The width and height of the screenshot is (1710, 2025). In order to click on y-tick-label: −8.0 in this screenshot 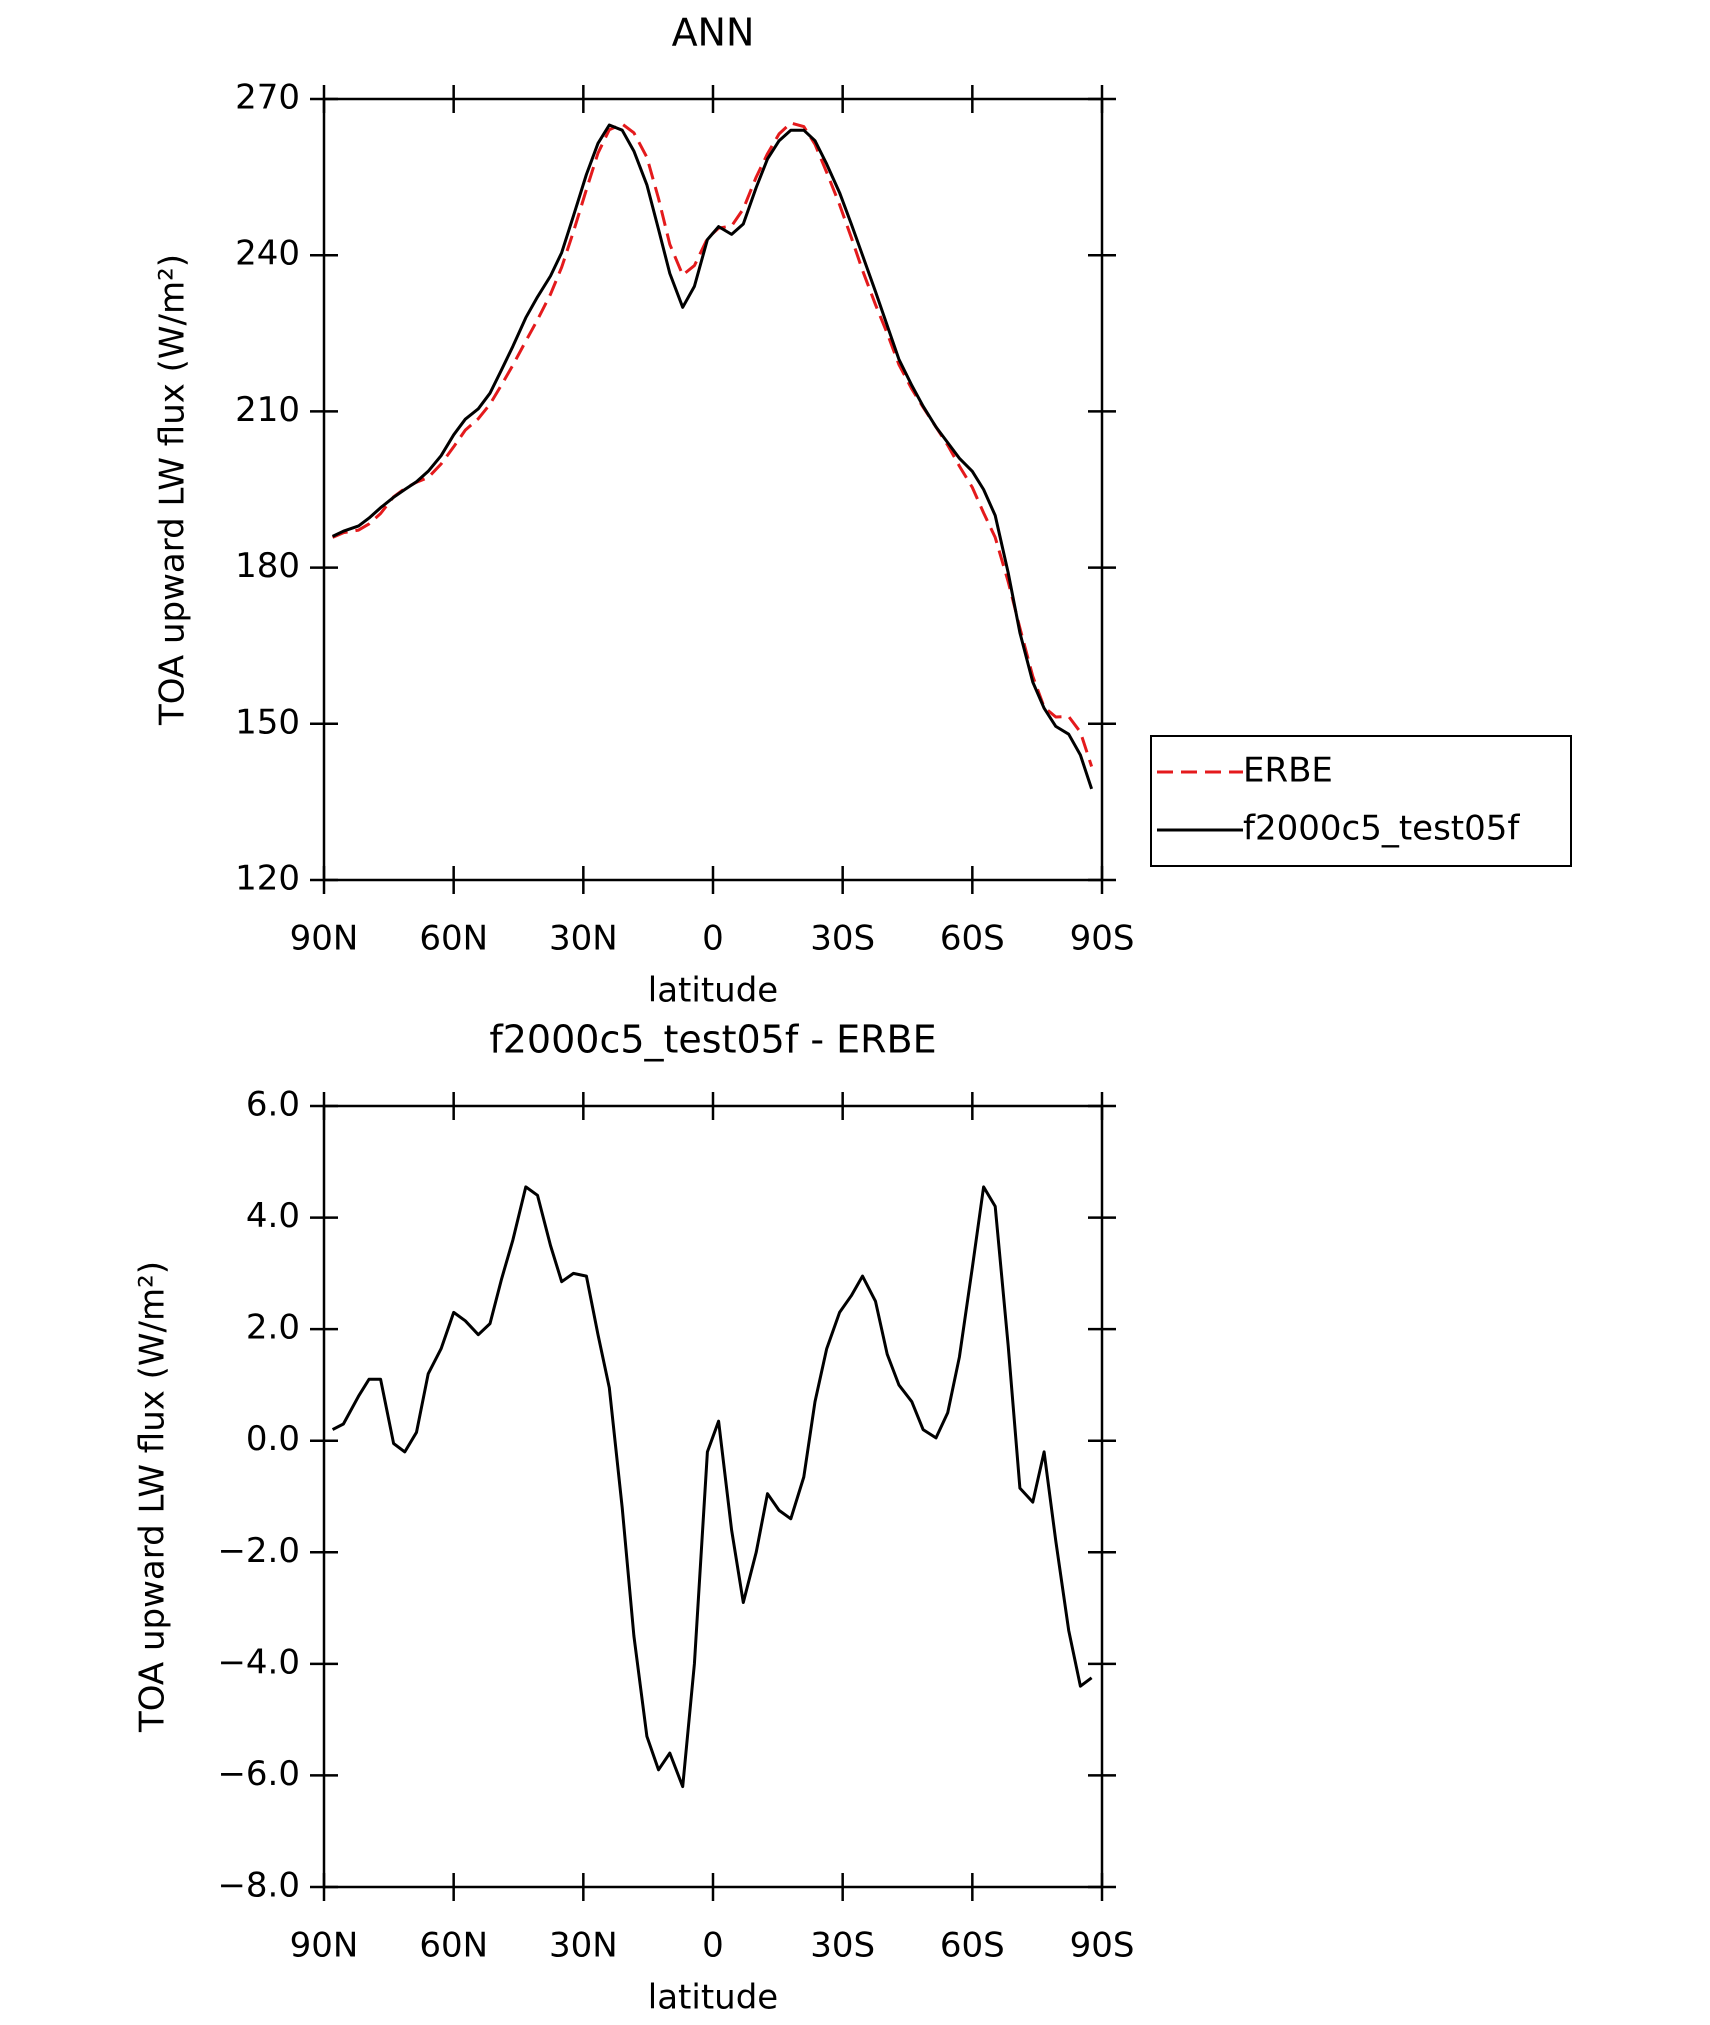, I will do `click(258, 1886)`.